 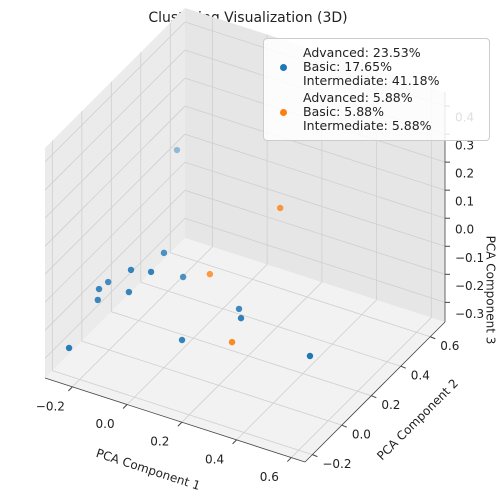 What do you see at coordinates (464, 230) in the screenshot?
I see `z-tick-label: 0.0` at bounding box center [464, 230].